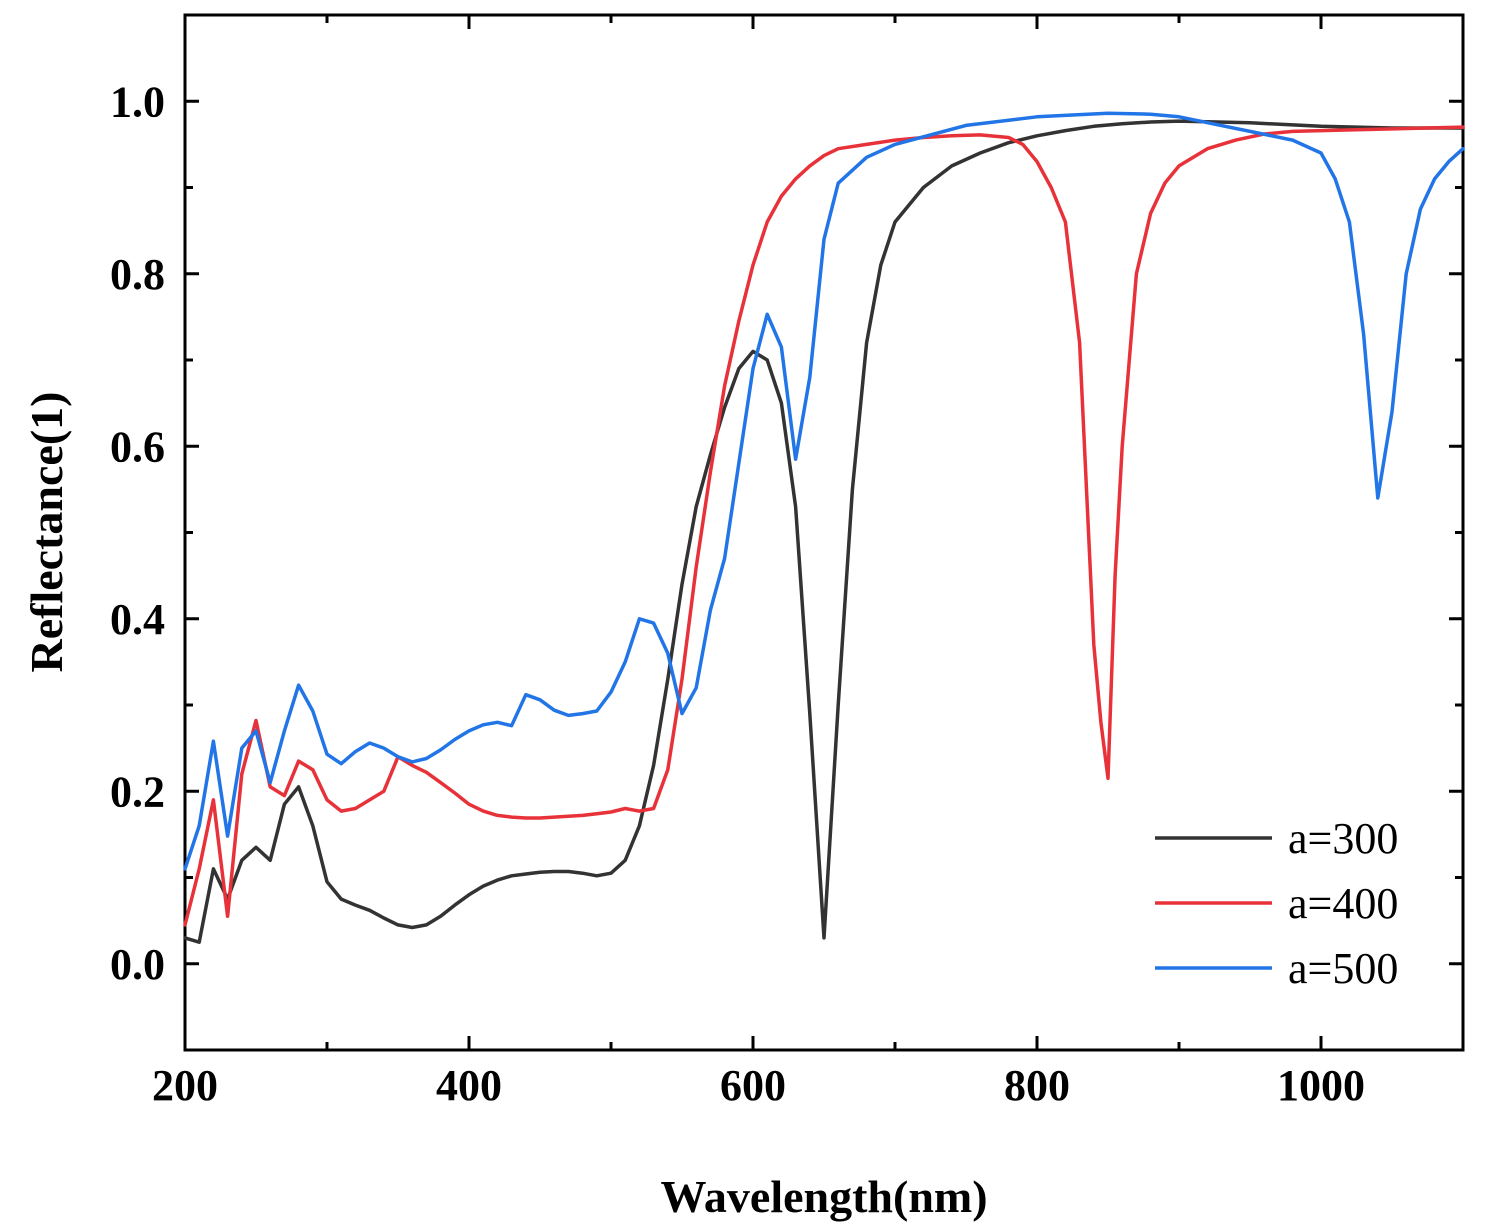 The width and height of the screenshot is (1490, 1228). Describe the element at coordinates (185, 1085) in the screenshot. I see `x-tick-label: 200` at that location.